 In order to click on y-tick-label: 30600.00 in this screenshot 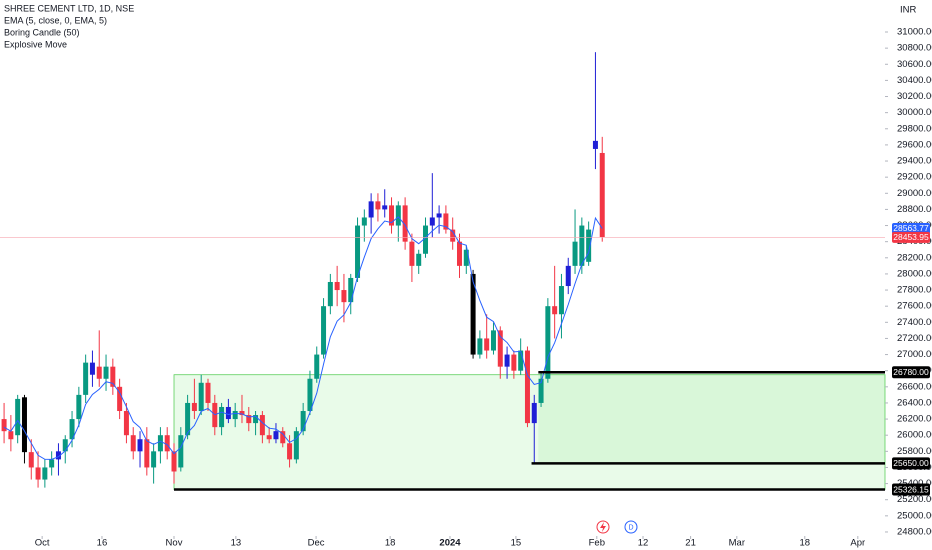, I will do `click(914, 64)`.